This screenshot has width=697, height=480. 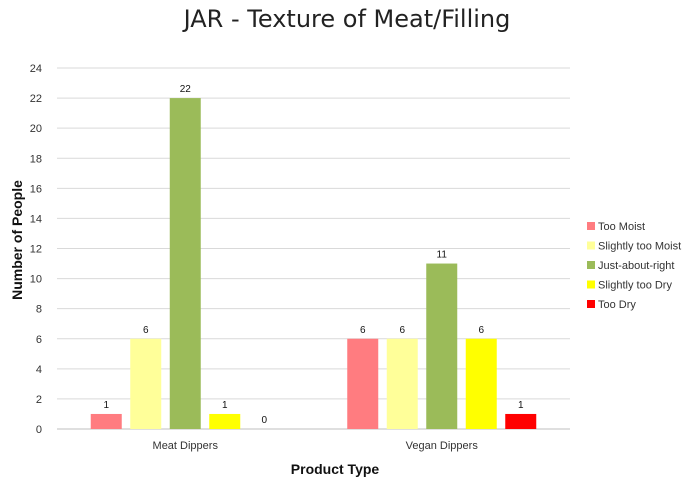 I want to click on y-tick-label: 12, so click(x=36, y=250).